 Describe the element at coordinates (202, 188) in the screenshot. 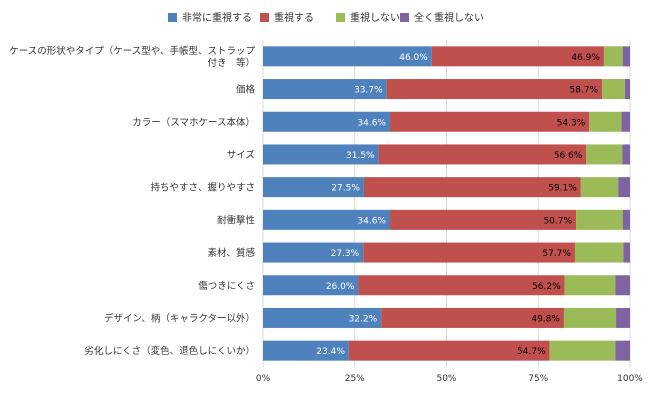

I see `category-label: 持ちやすさ、握りやすさ` at that location.